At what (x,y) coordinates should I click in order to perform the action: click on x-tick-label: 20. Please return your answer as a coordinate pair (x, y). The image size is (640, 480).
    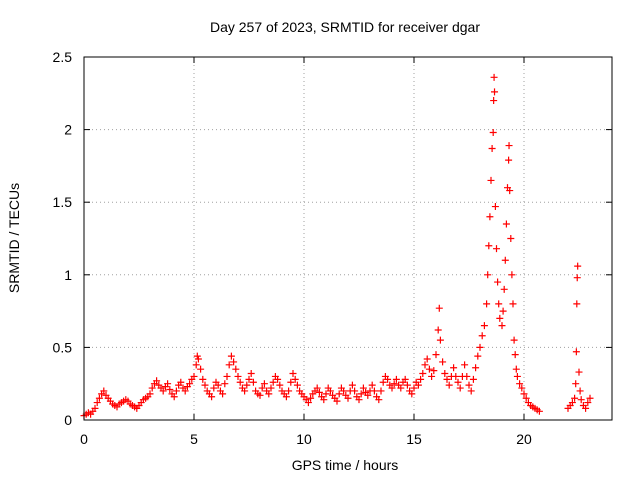
    Looking at the image, I should click on (524, 439).